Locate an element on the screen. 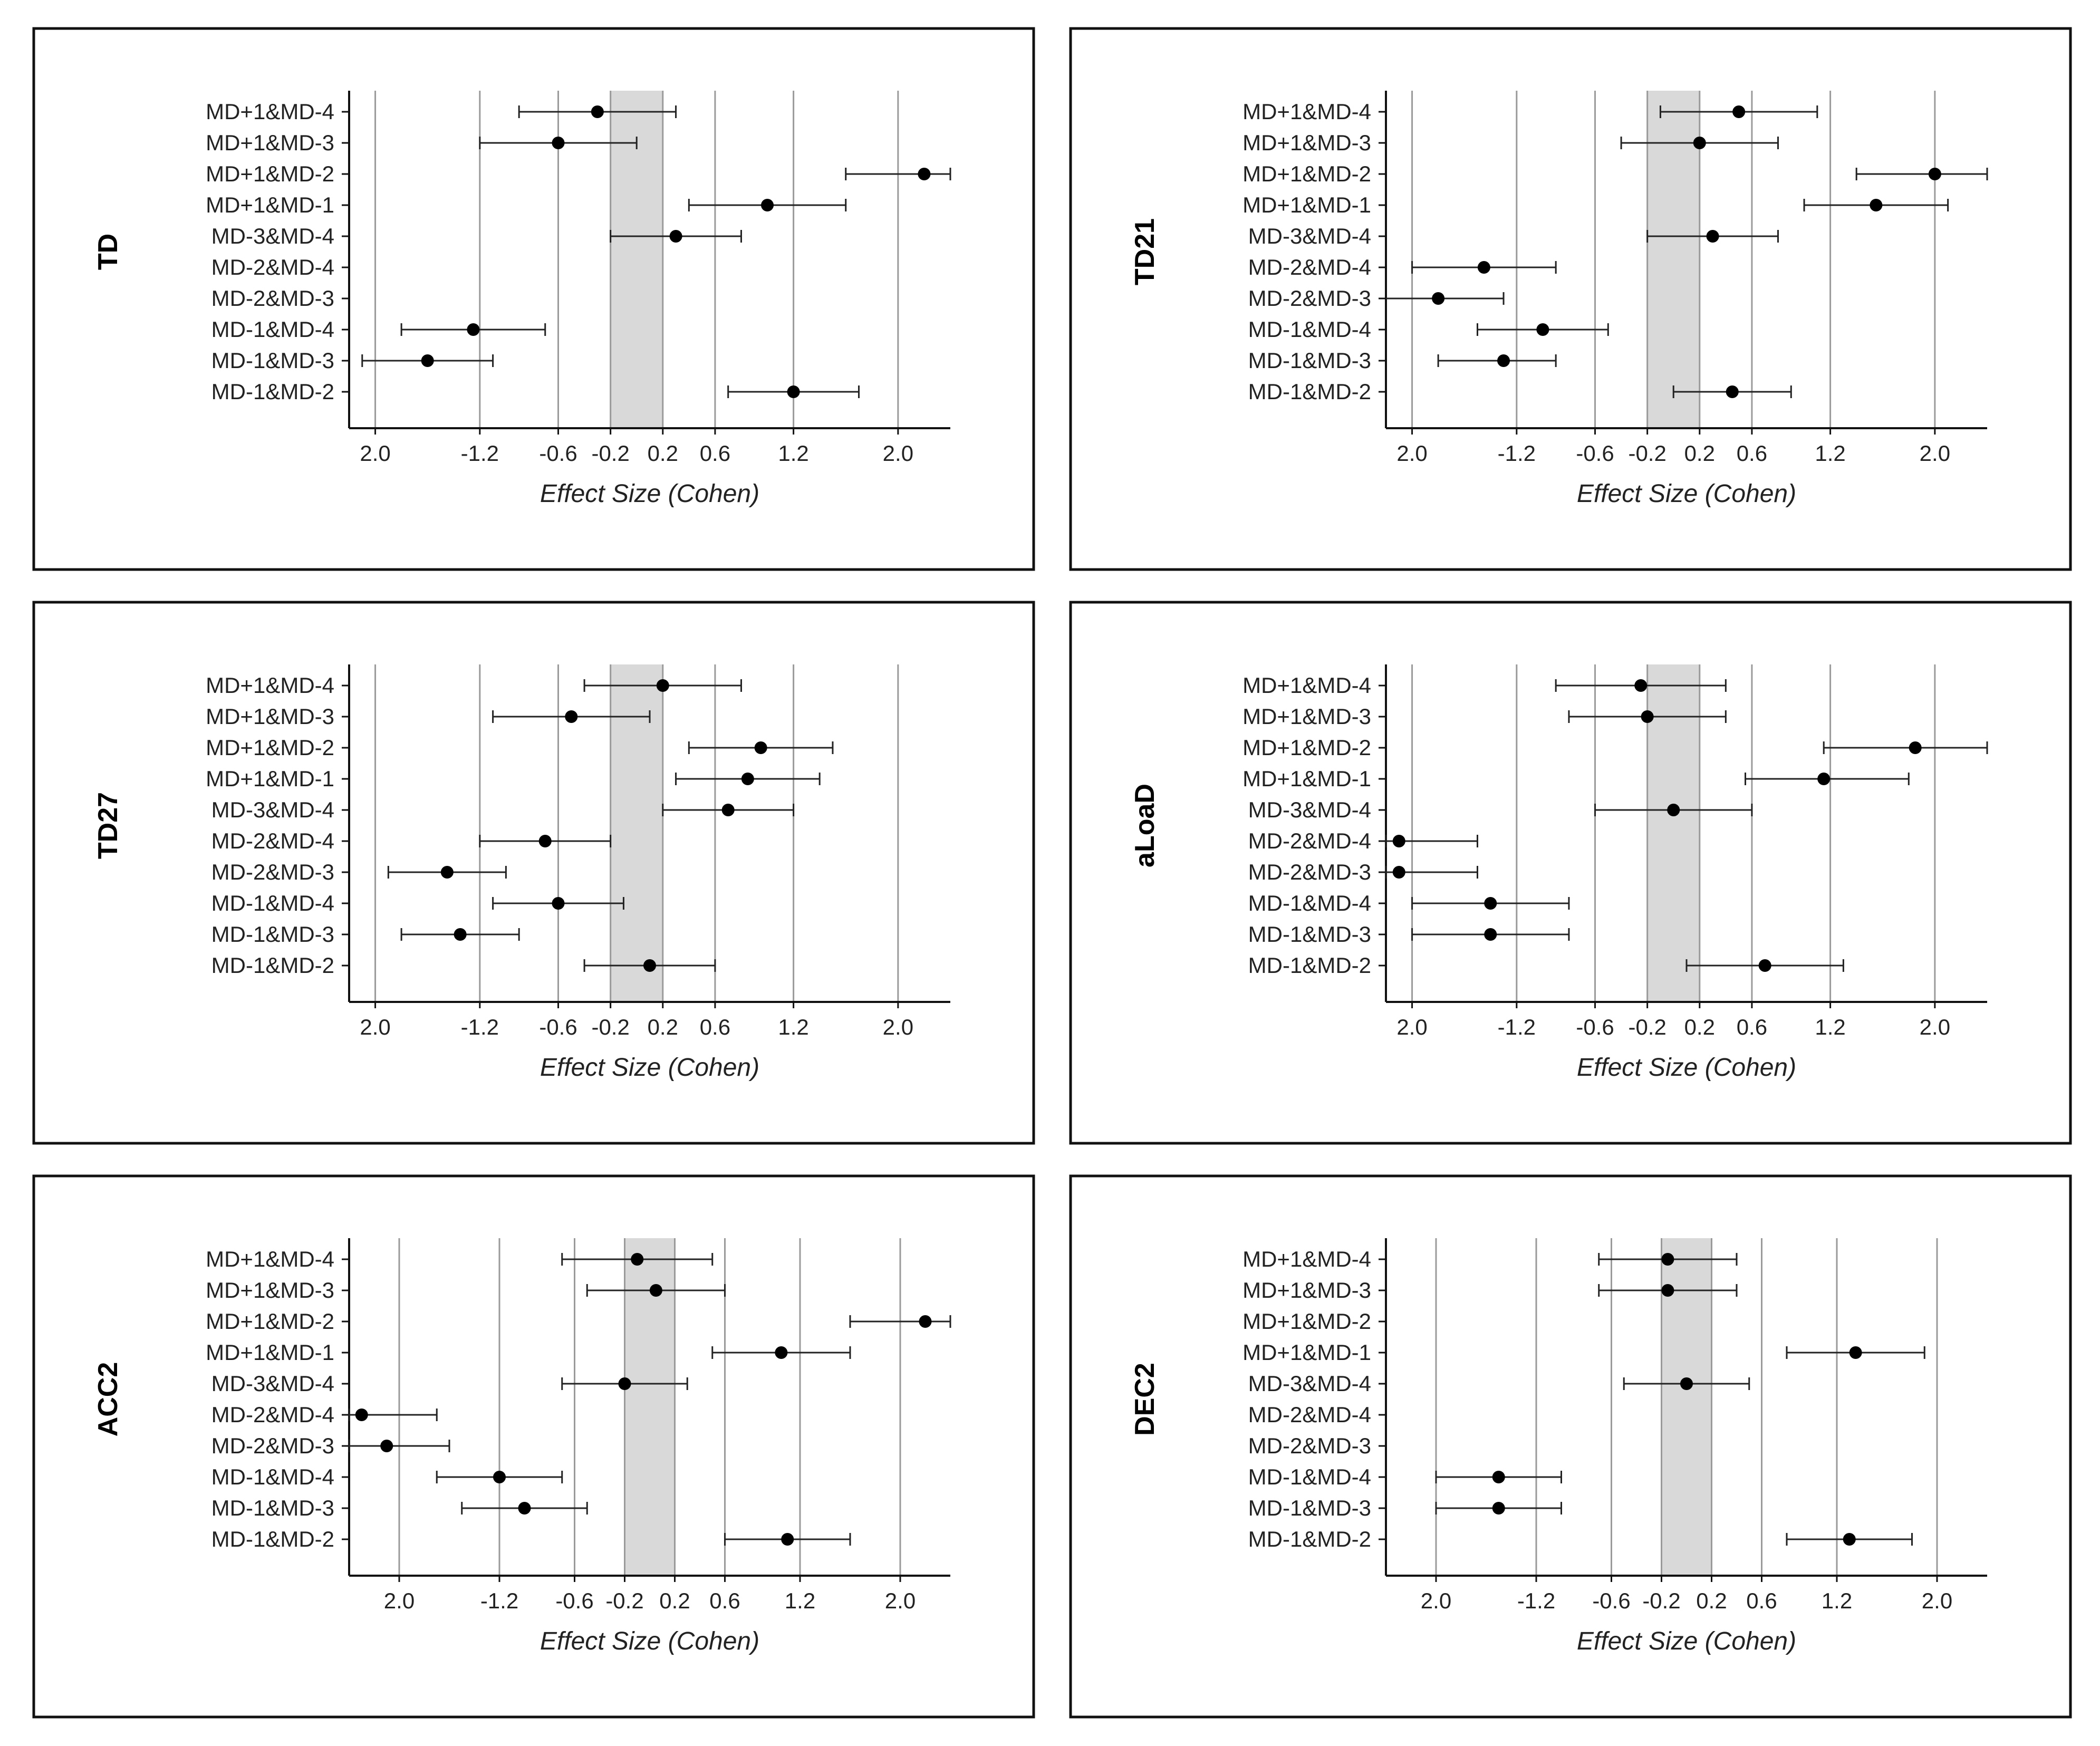 Image resolution: width=2100 pixels, height=1746 pixels. panel-title: DEC2 is located at coordinates (1145, 1399).